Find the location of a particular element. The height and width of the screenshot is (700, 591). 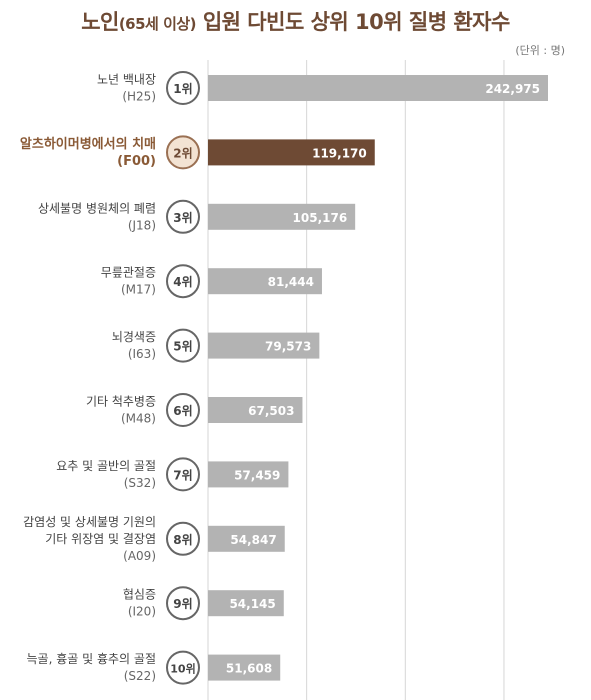

rank-label: 3위 is located at coordinates (182, 218).